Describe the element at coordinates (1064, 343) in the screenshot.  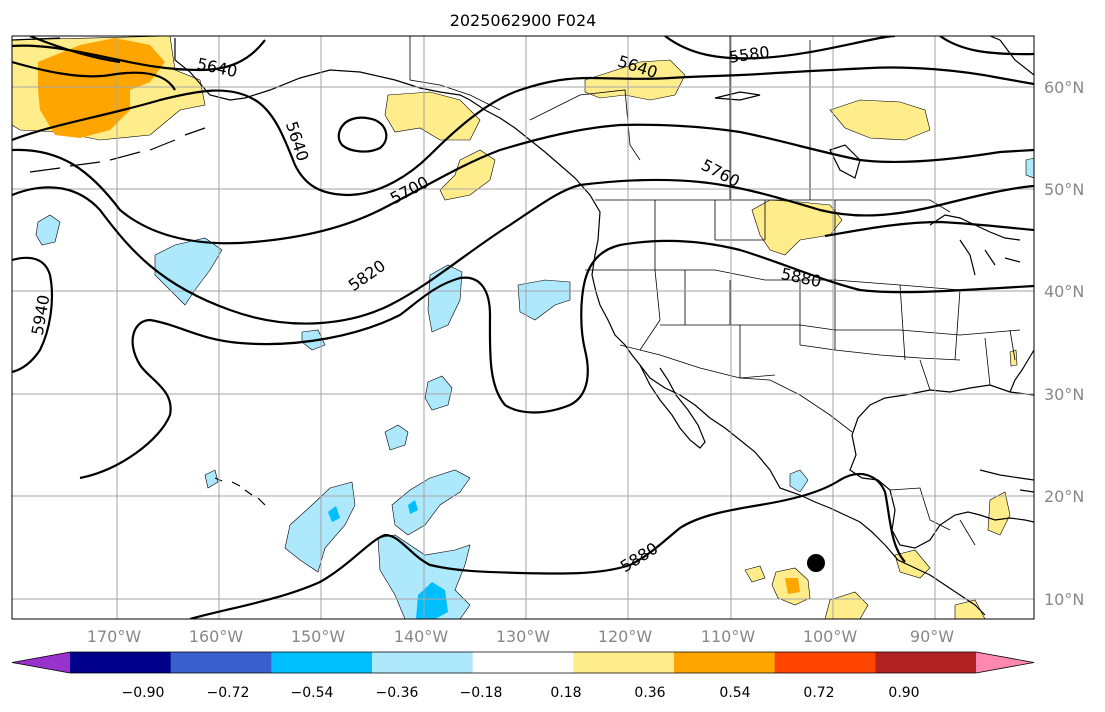
I see `latitude-labels: 60°N 50°N 40°N 30°N 20°N 10°N` at that location.